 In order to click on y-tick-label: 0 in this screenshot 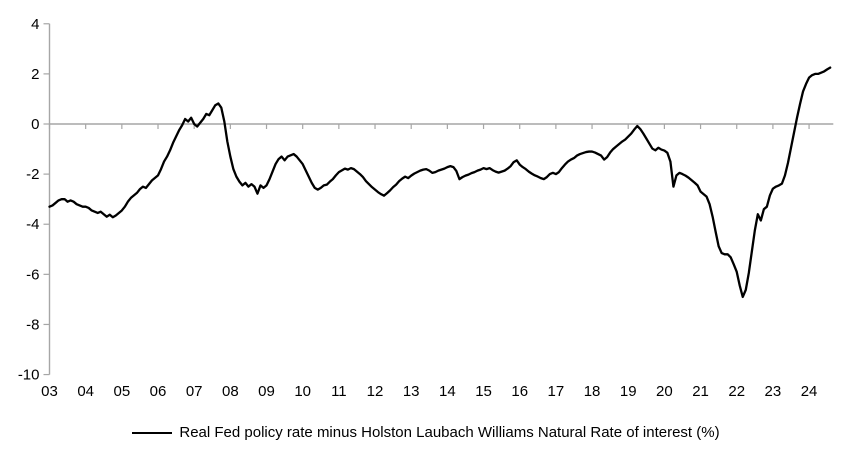, I will do `click(35, 124)`.